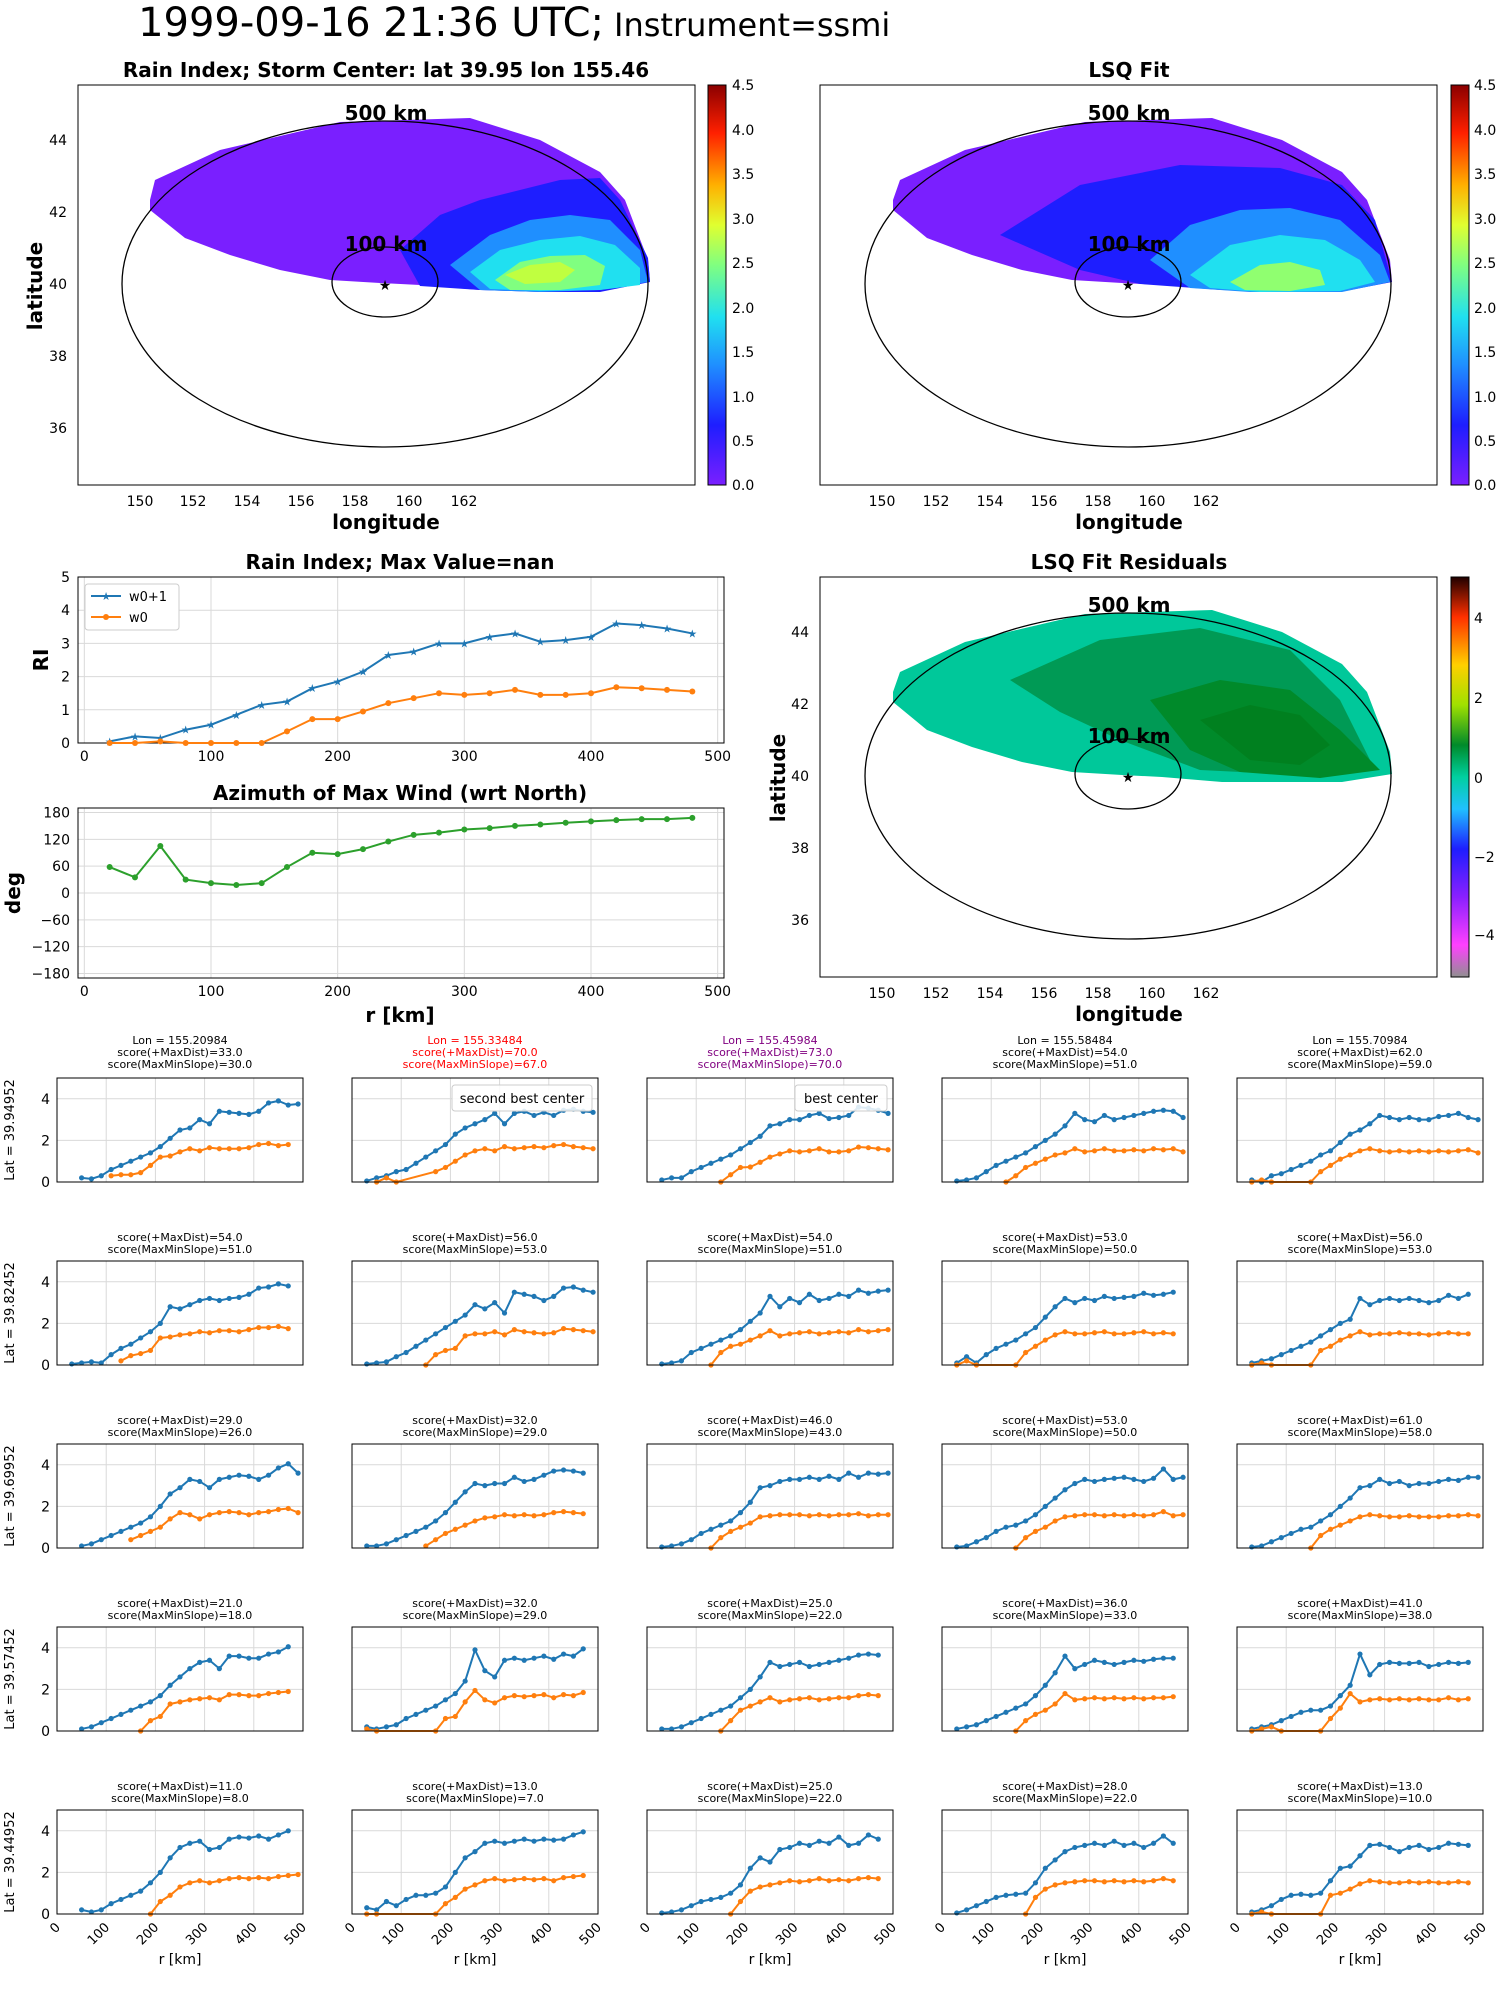 Image resolution: width=1500 pixels, height=2000 pixels. Describe the element at coordinates (10, 1862) in the screenshot. I see `panel-row-lat-label: Lat = 39.44952` at that location.